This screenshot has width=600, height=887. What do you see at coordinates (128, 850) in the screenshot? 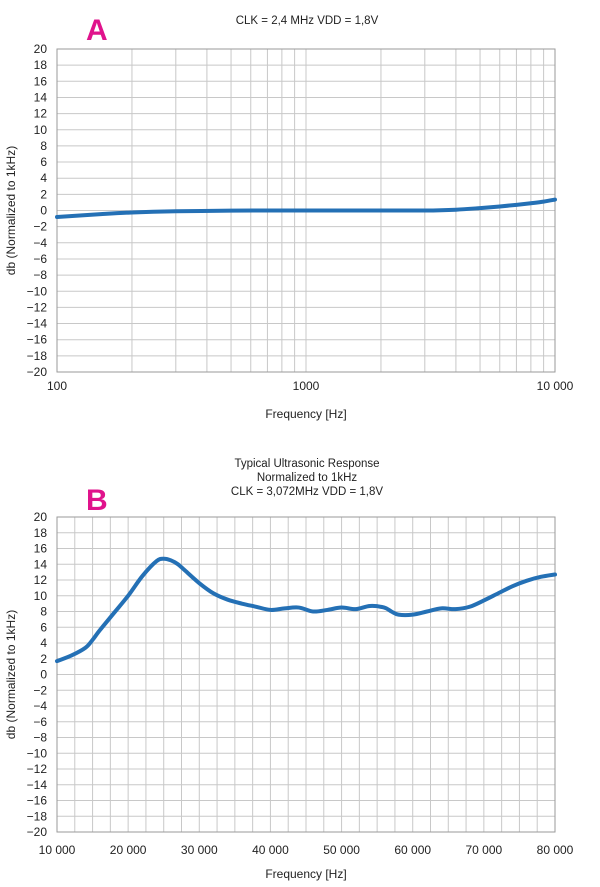
I see `x-tick-label: 20 000` at bounding box center [128, 850].